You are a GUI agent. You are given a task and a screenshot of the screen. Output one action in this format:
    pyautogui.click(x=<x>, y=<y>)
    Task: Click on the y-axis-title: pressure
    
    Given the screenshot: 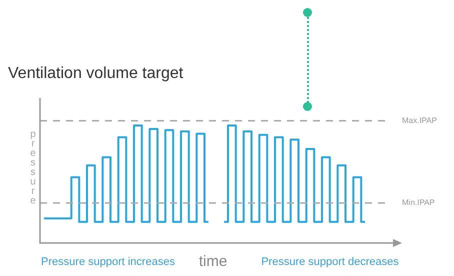 What is the action you would take?
    pyautogui.click(x=33, y=167)
    